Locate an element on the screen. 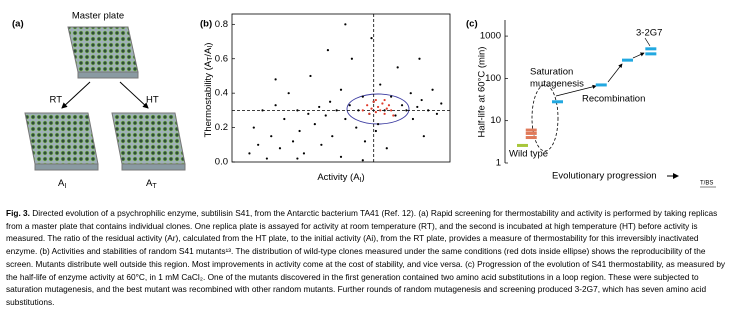  annotation: Wild type is located at coordinates (528, 154).